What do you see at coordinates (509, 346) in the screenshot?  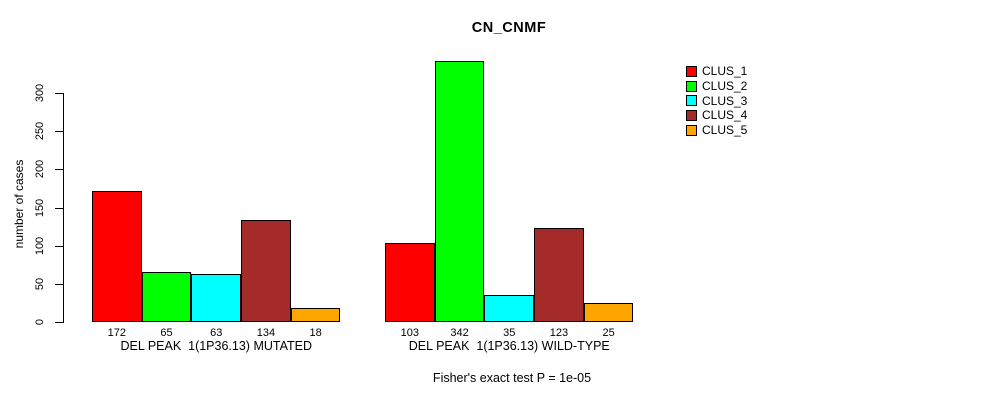 I see `x-group-label-2: DEL PEAK 1(1P36.13) WILD-TYPE` at bounding box center [509, 346].